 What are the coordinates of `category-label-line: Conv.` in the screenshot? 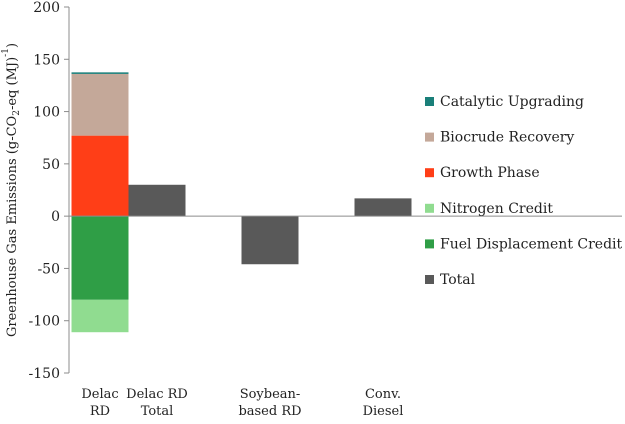 It's located at (383, 394).